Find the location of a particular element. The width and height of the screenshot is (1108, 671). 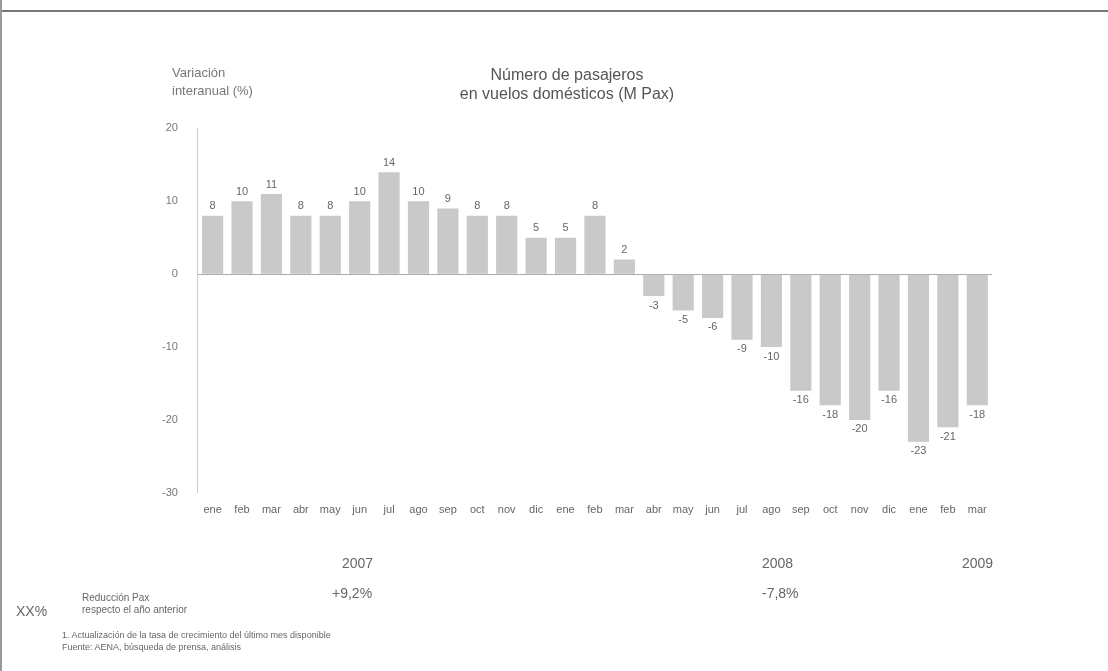

data-label: -6 is located at coordinates (712, 326).